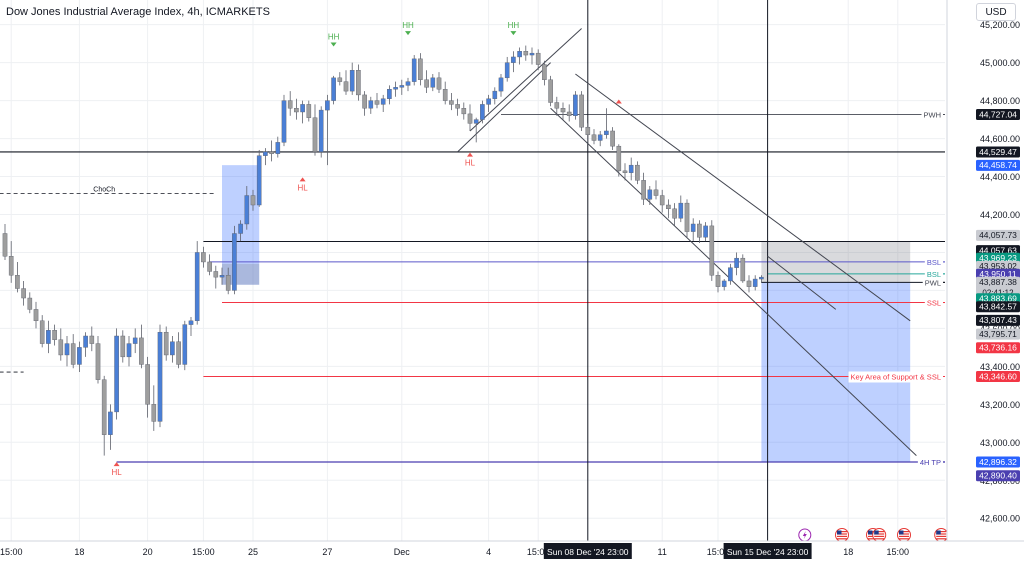 This screenshot has height=563, width=1024. I want to click on price-label: 43,969.23, so click(998, 258).